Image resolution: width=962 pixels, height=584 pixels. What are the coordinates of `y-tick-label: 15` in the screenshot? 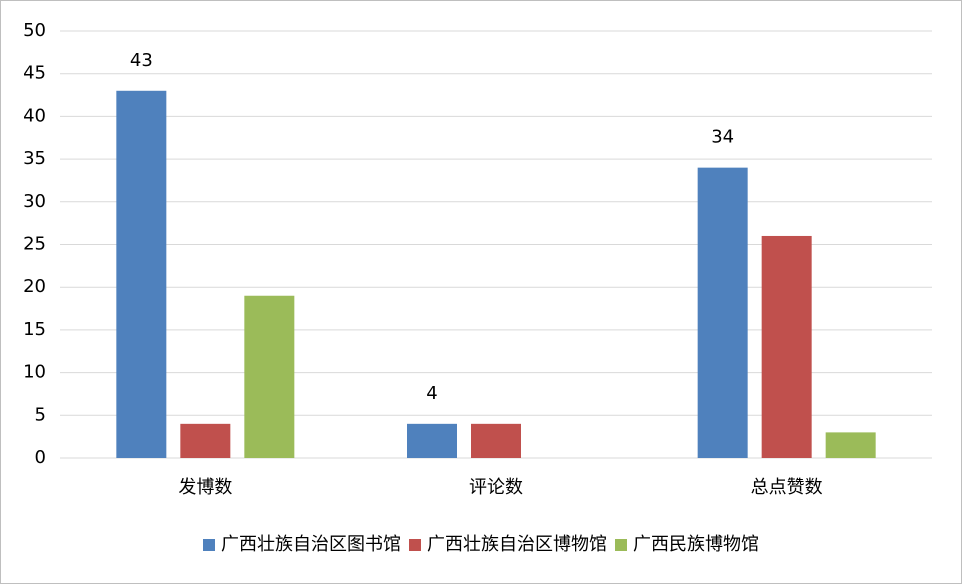 It's located at (34, 329).